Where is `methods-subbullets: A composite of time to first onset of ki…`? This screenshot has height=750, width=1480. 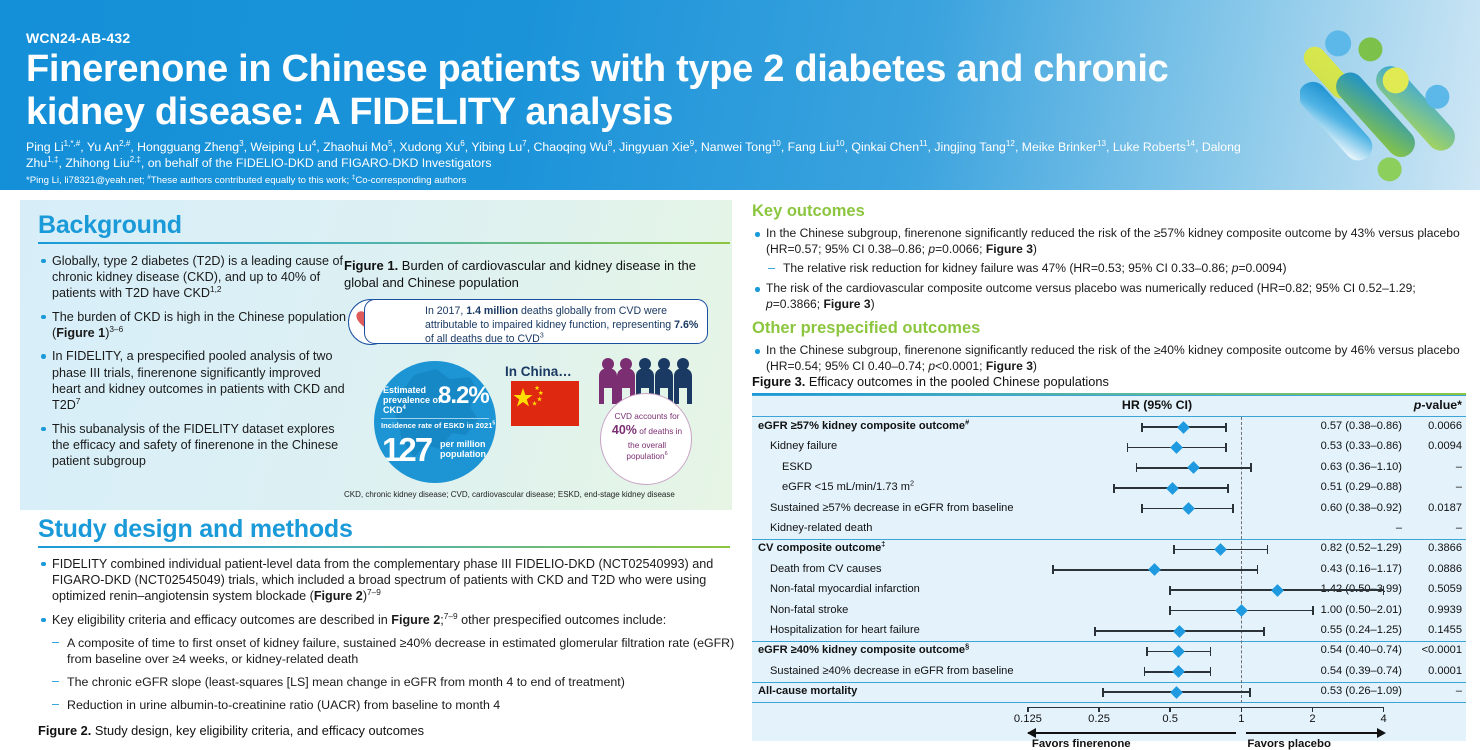 methods-subbullets: A composite of time to first onset of ki… is located at coordinates (395, 674).